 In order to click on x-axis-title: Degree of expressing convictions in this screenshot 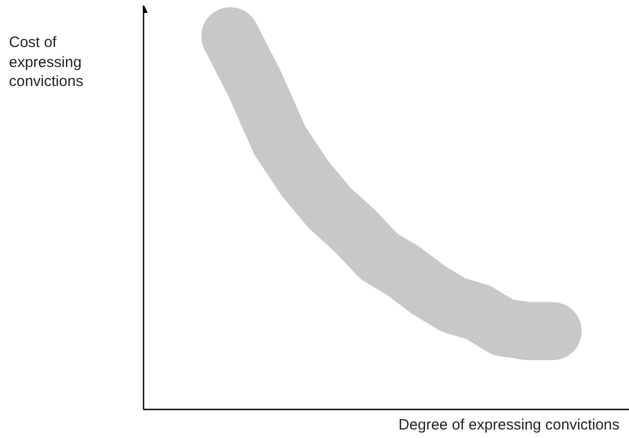, I will do `click(509, 425)`.